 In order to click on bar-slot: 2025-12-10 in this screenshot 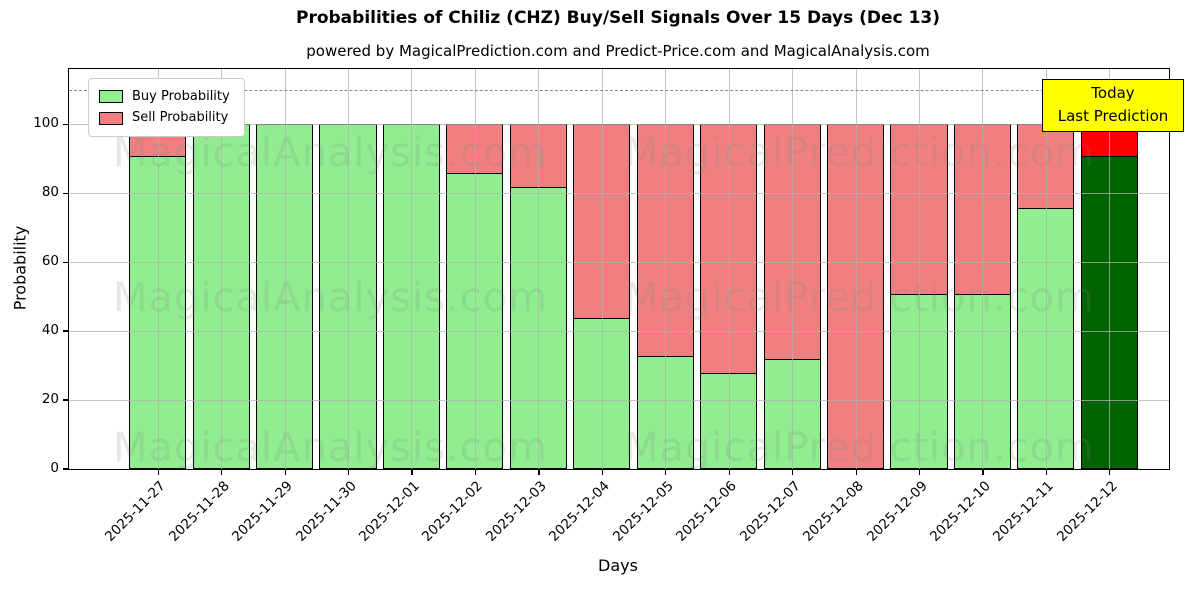, I will do `click(970, 307)`.